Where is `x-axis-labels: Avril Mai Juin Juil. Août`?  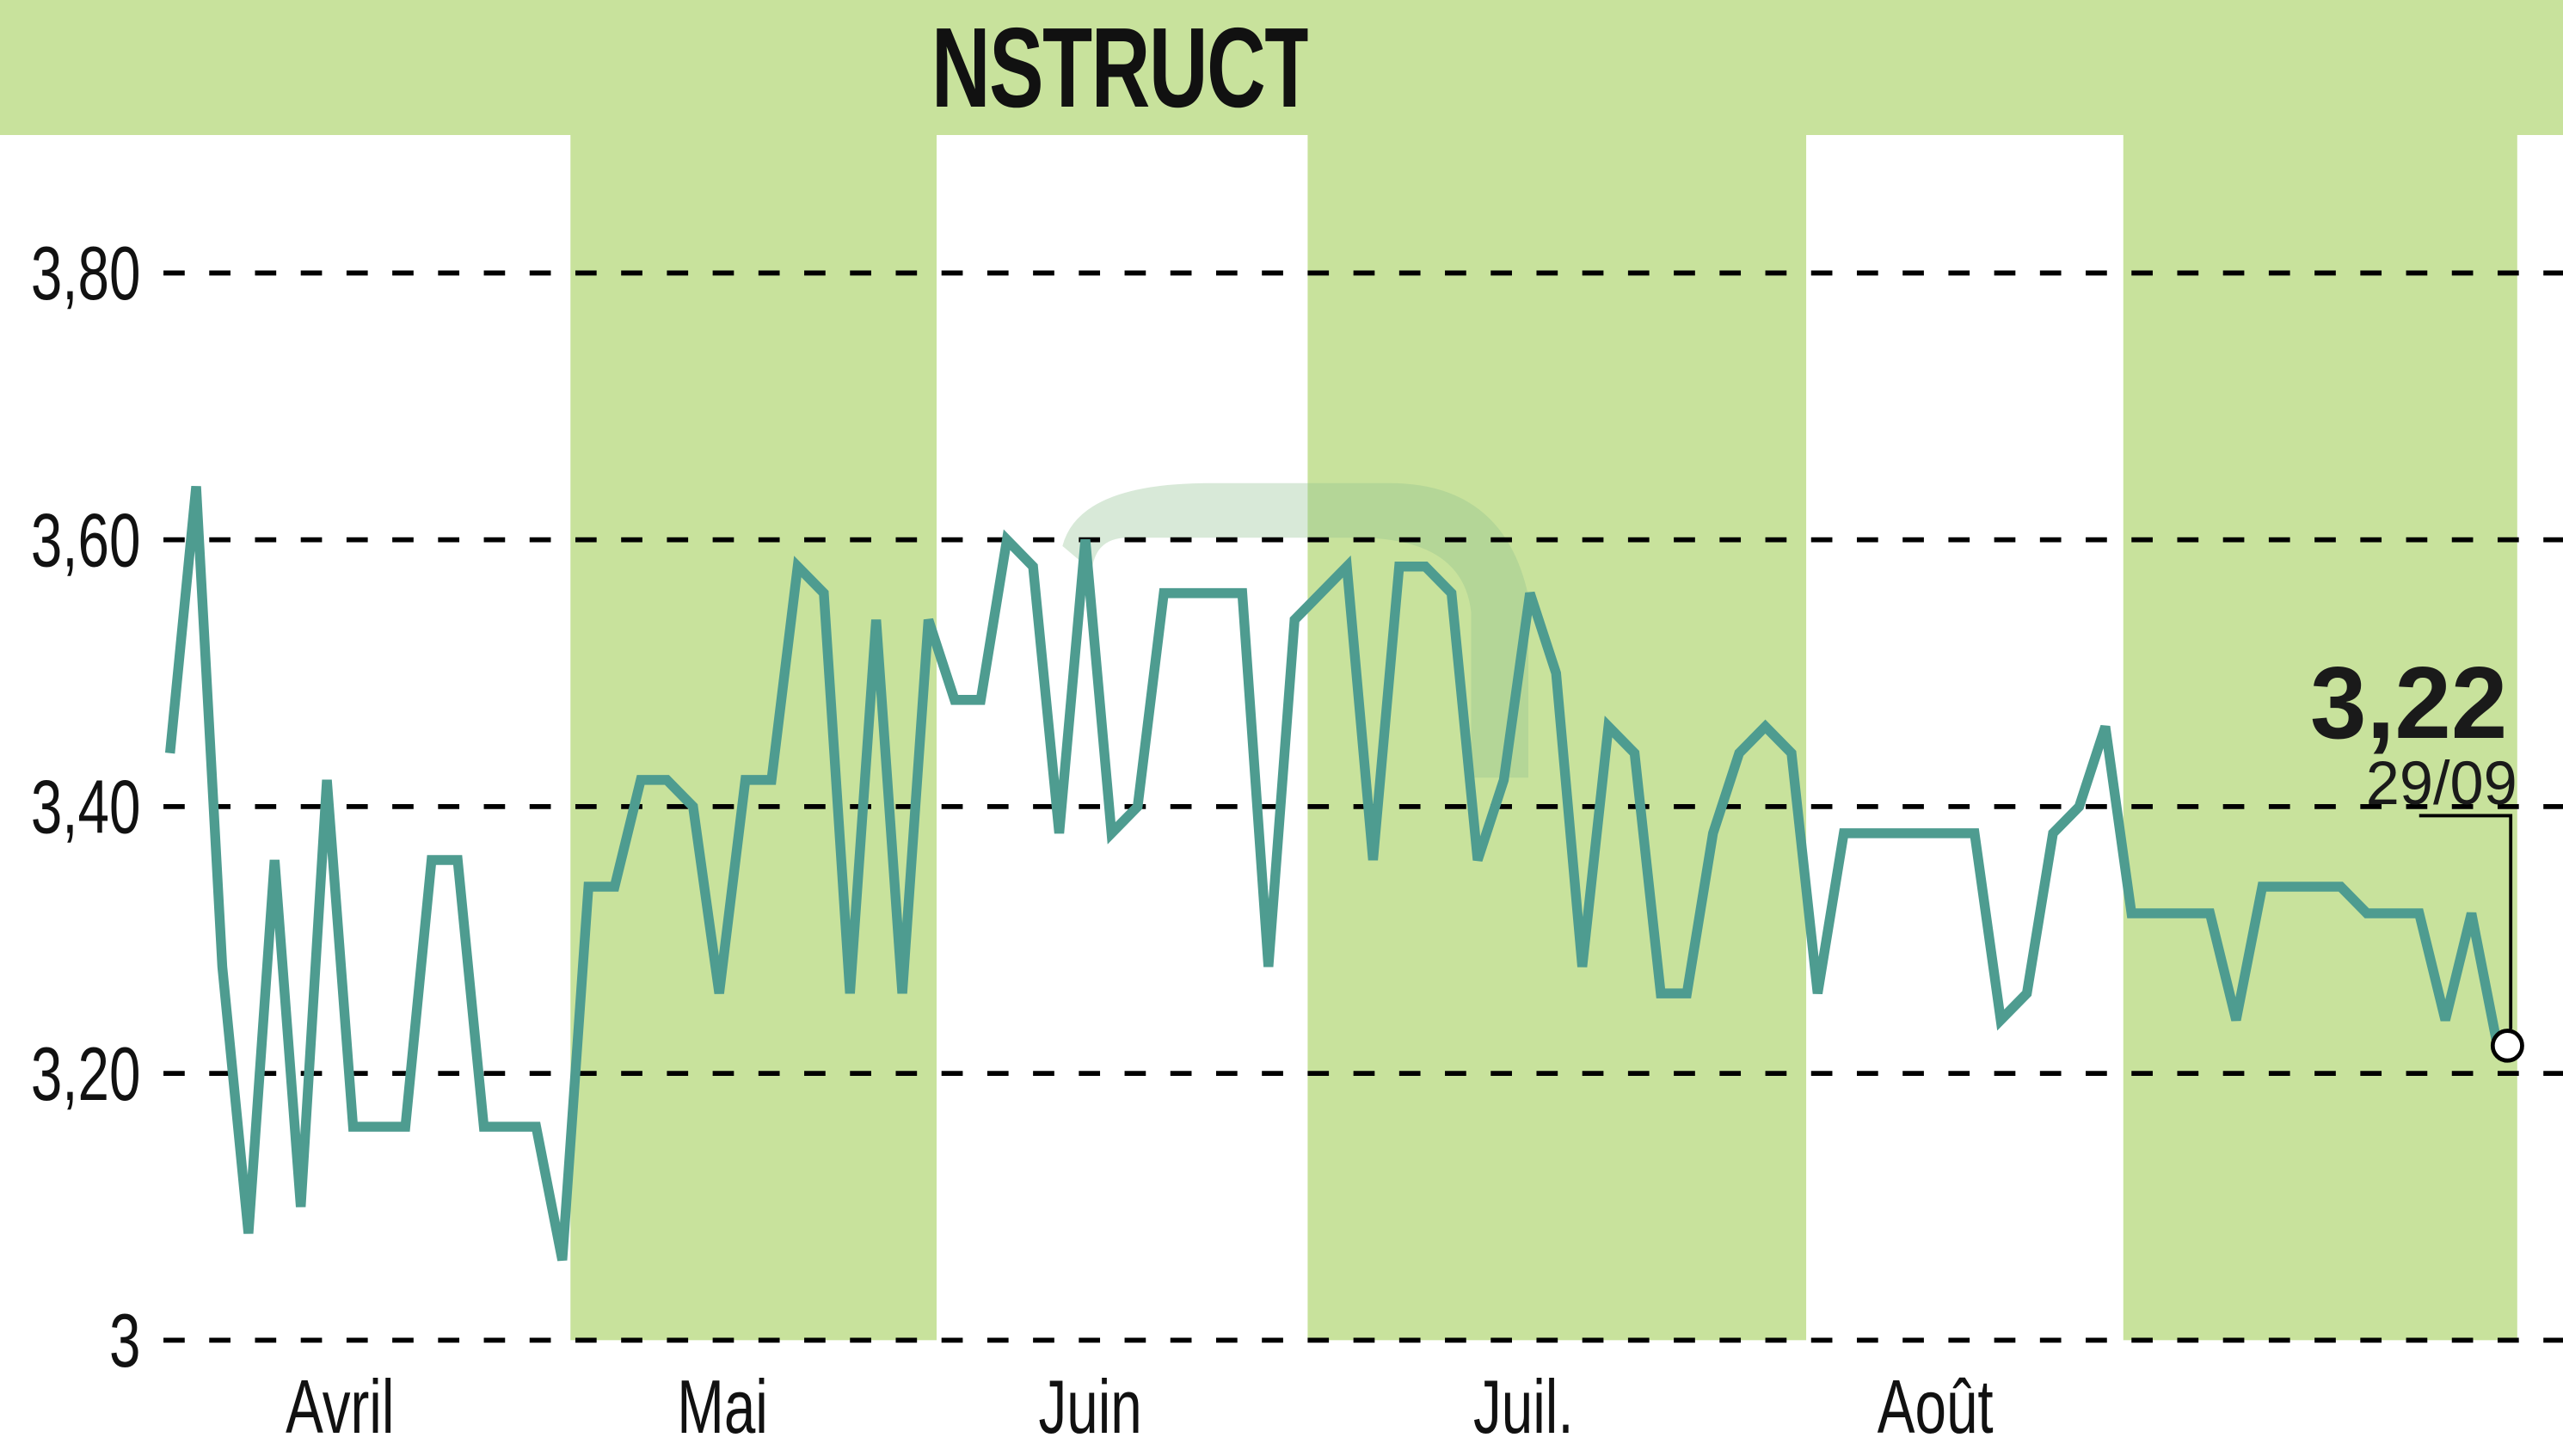 x-axis-labels: Avril Mai Juin Juil. Août is located at coordinates (1140, 1406).